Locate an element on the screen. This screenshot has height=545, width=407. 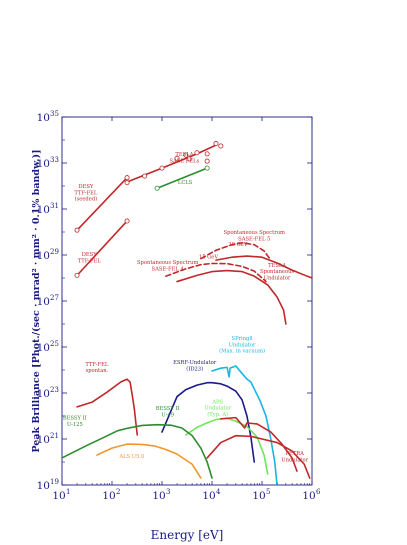
y-tick-exponent: 29 is located at coordinates (54, 252).